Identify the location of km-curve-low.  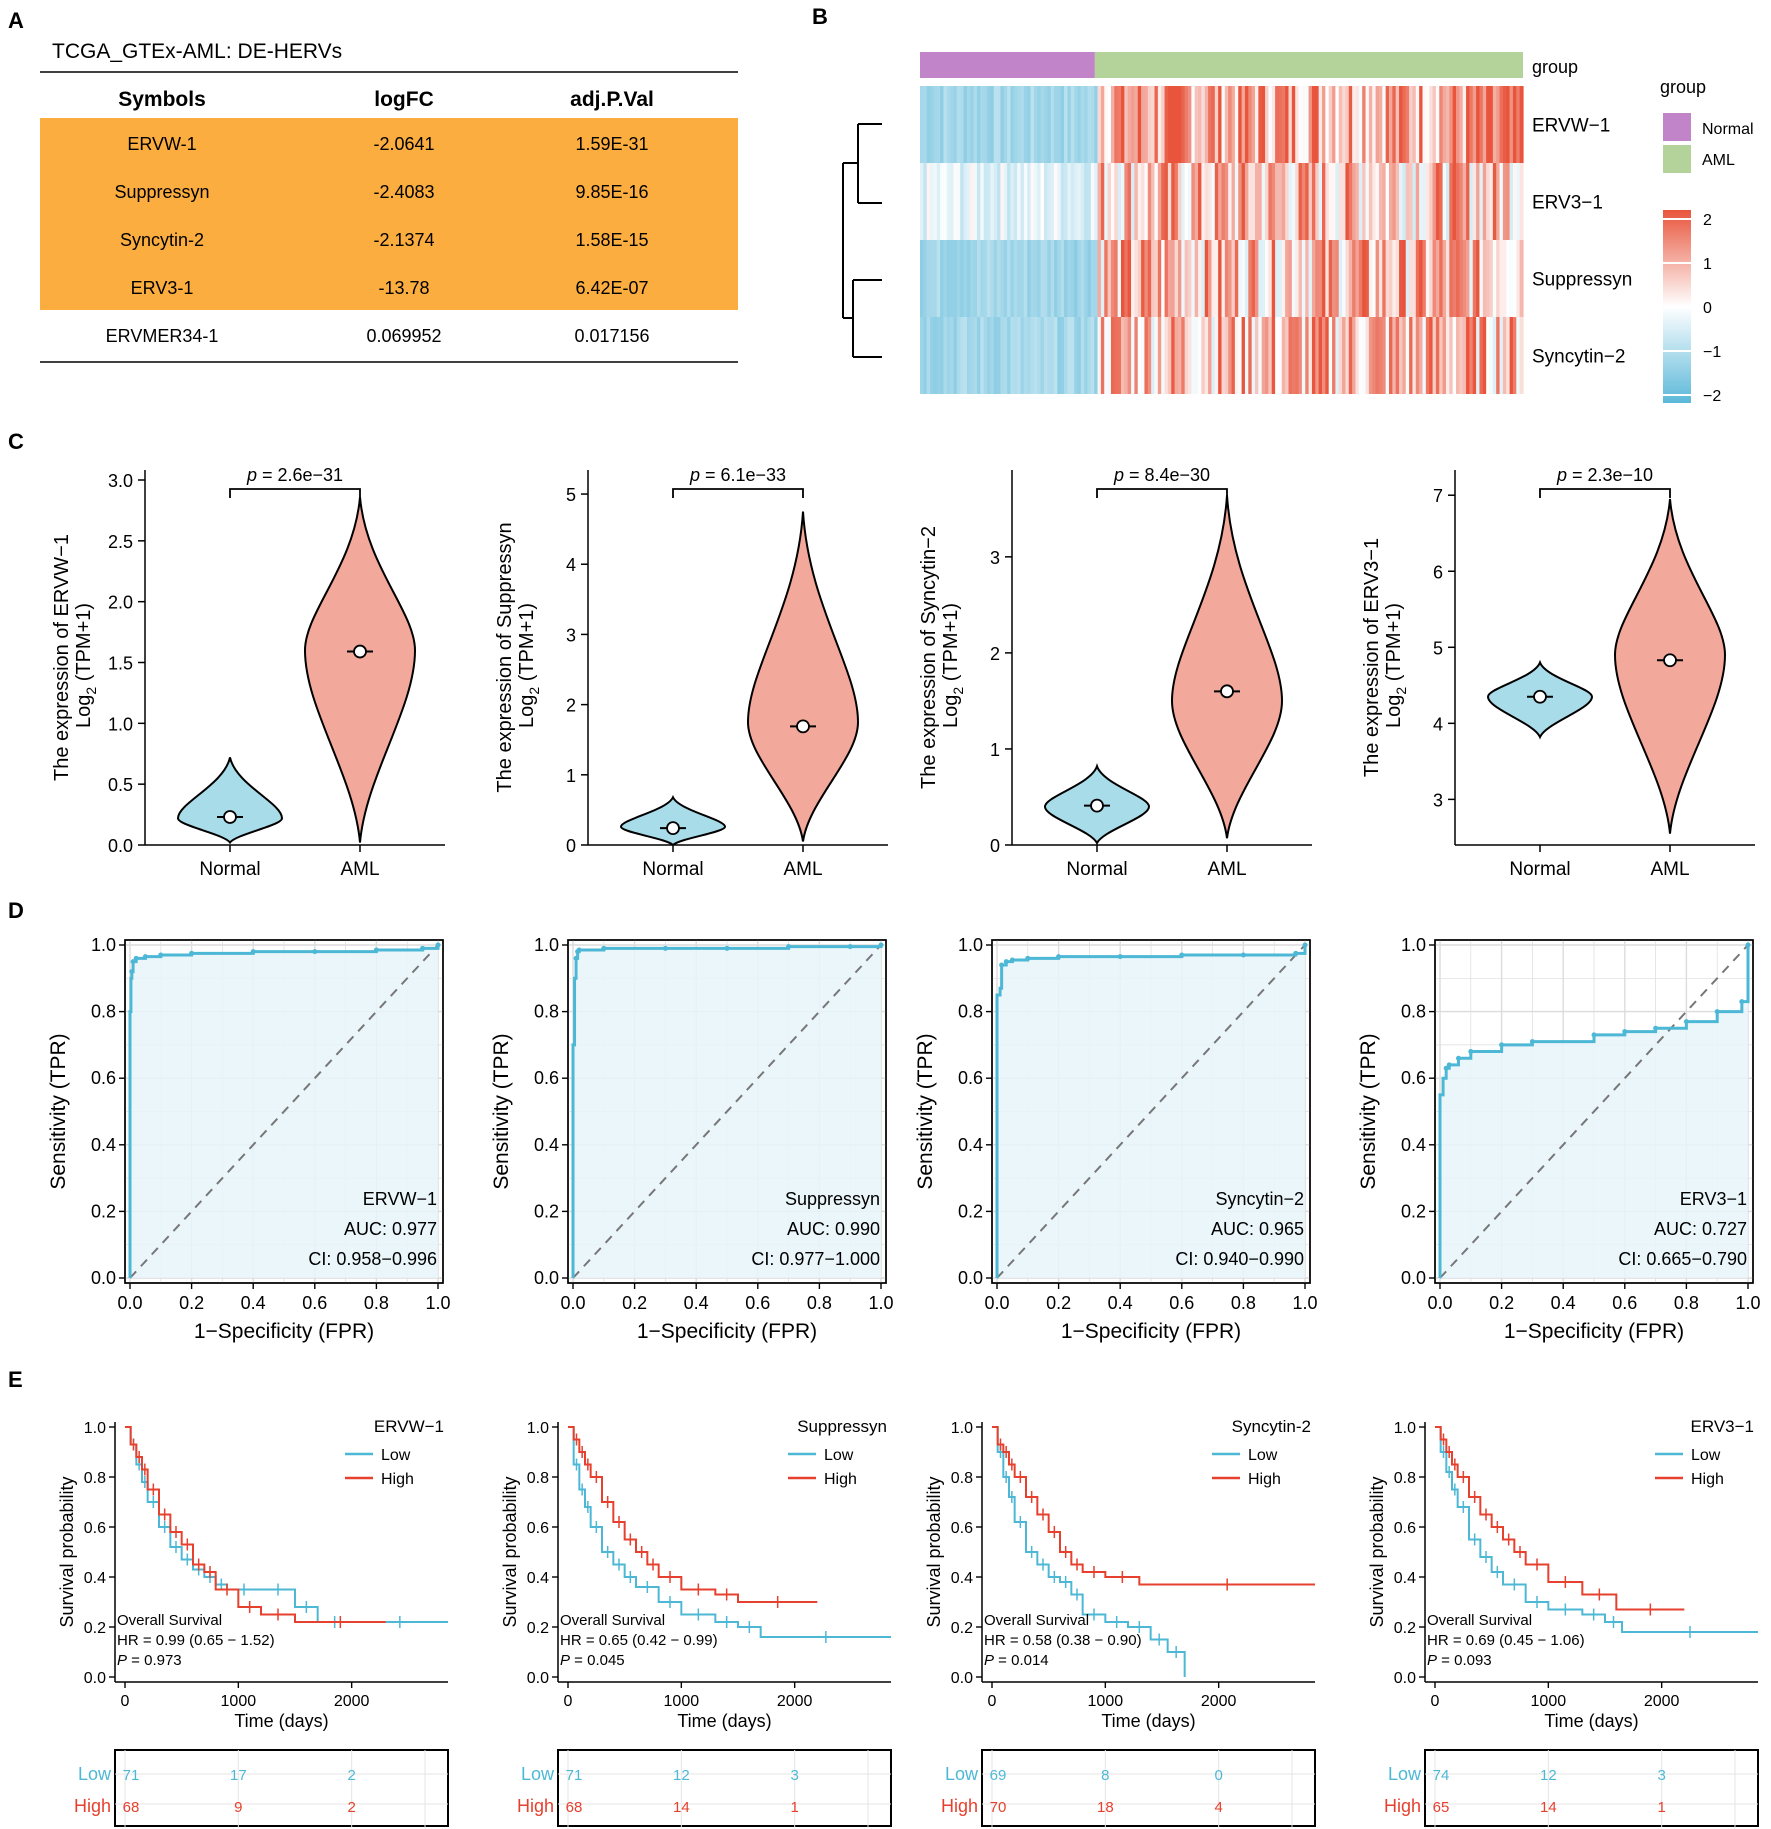
(1089, 1551).